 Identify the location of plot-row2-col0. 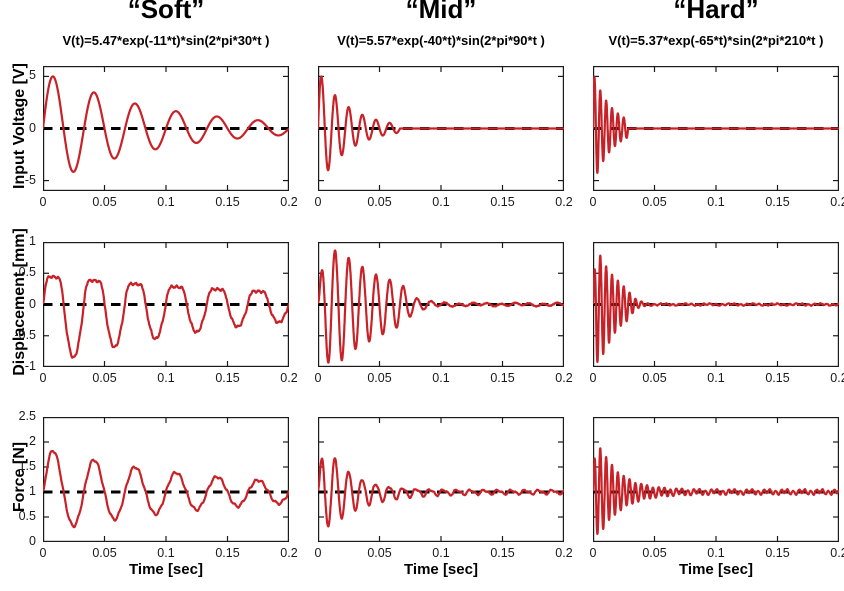
(166, 479).